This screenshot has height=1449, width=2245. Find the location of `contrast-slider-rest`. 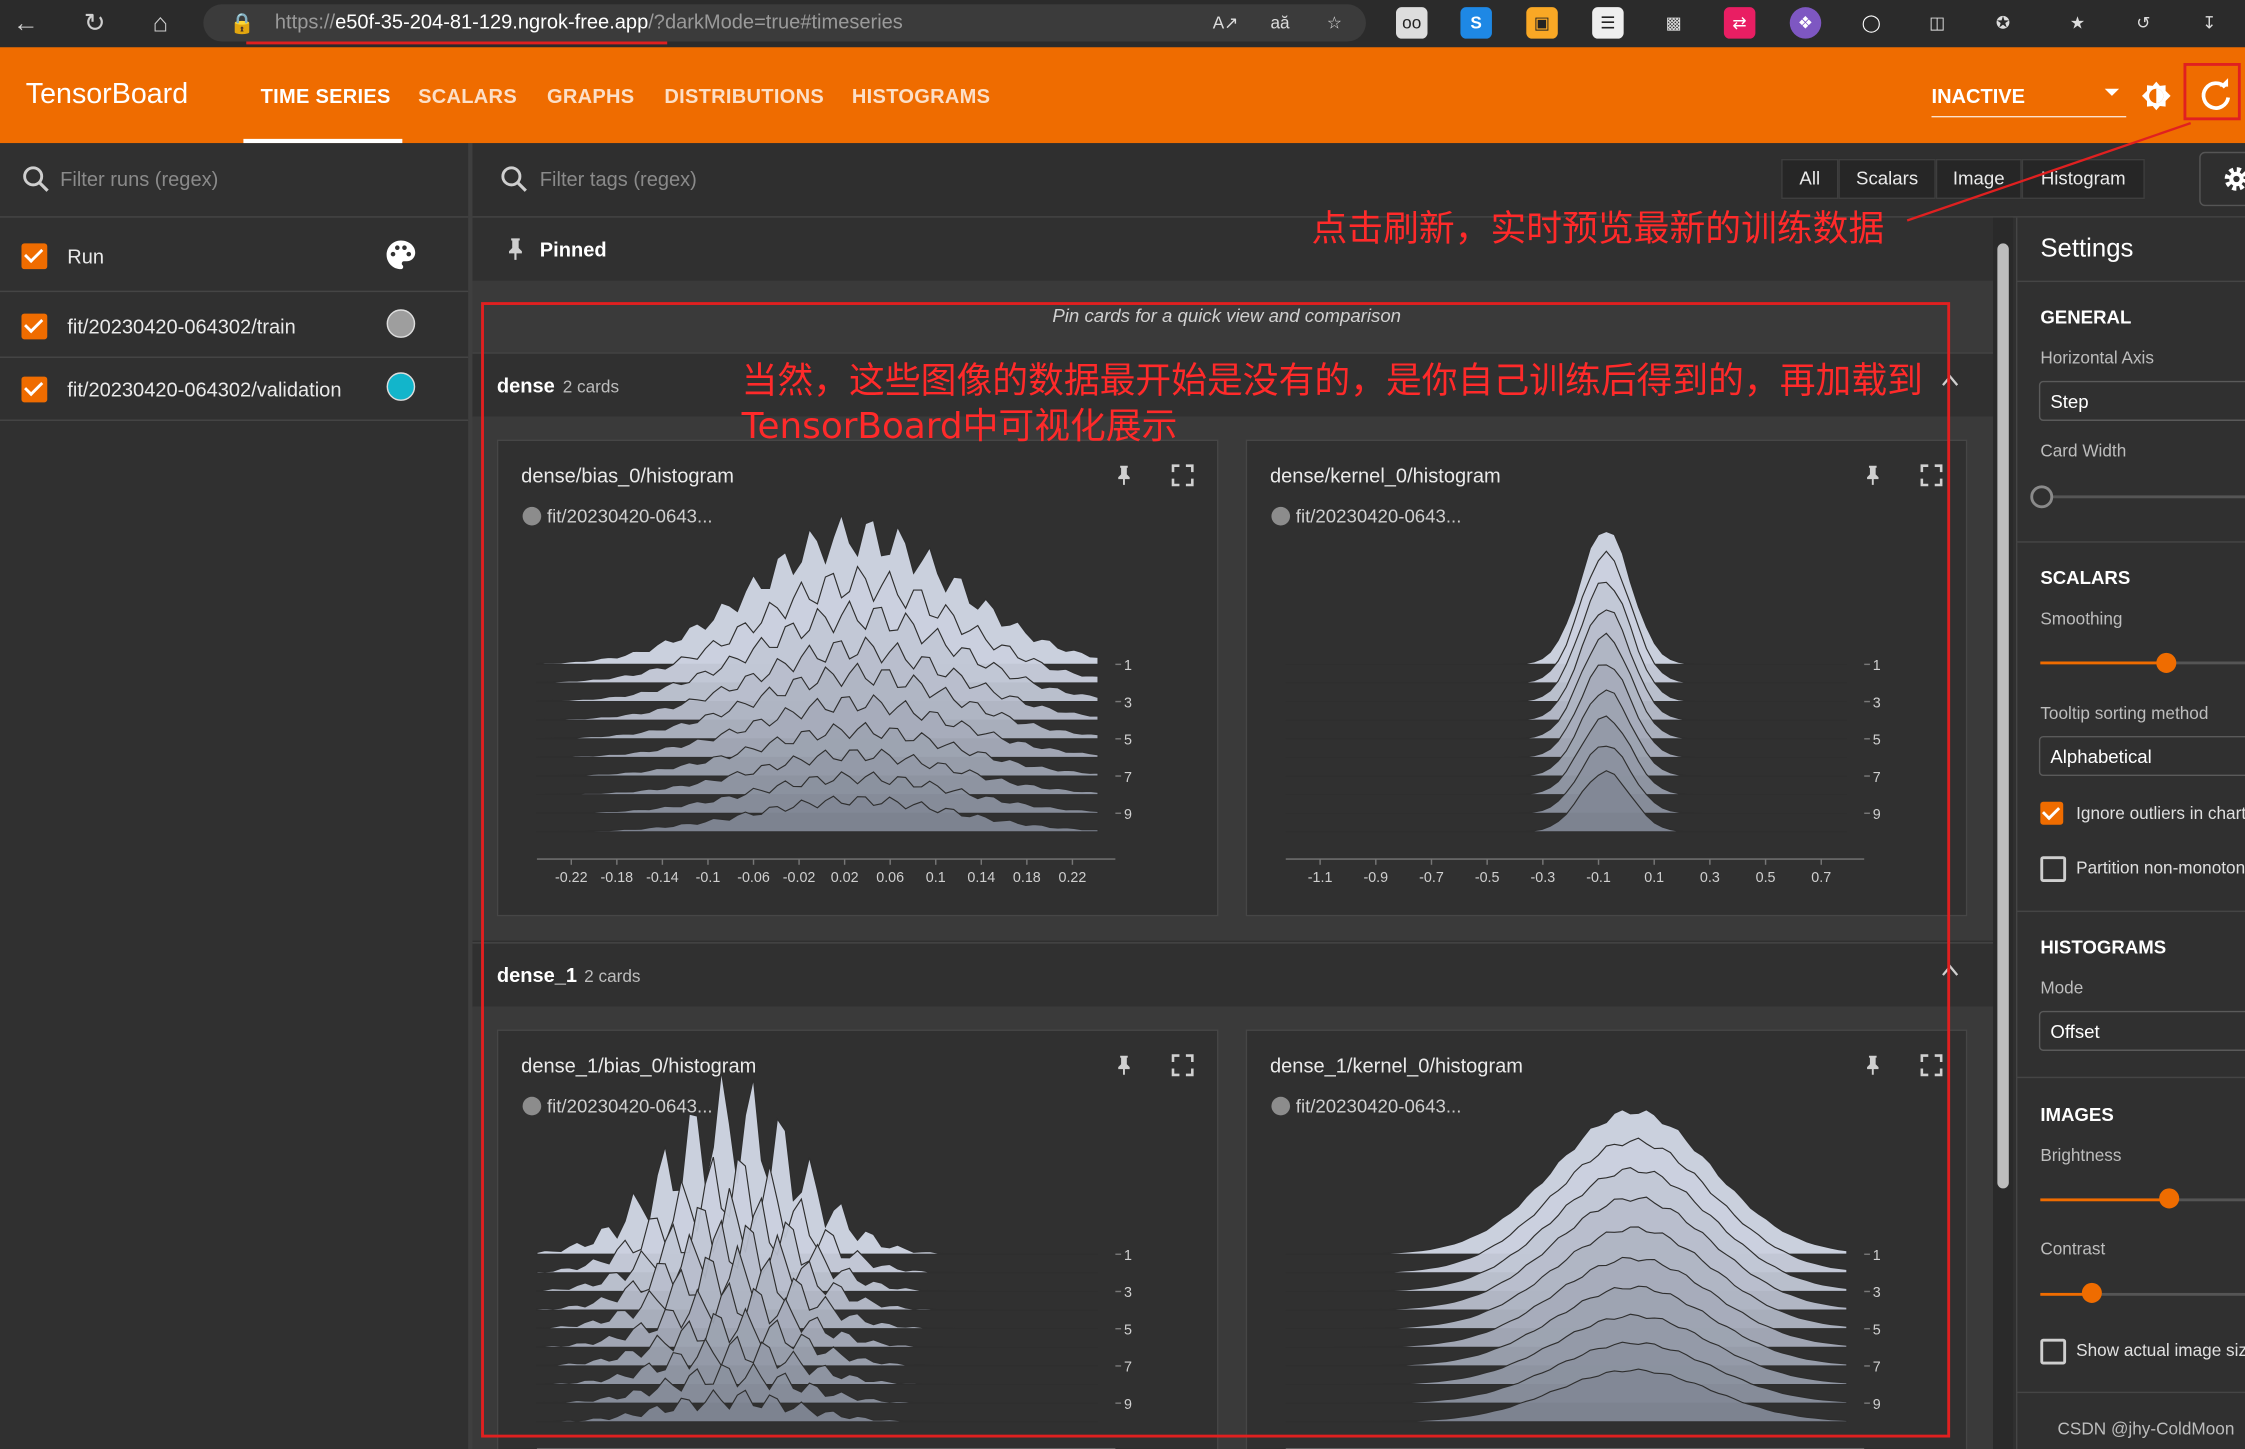

contrast-slider-rest is located at coordinates (2168, 1294).